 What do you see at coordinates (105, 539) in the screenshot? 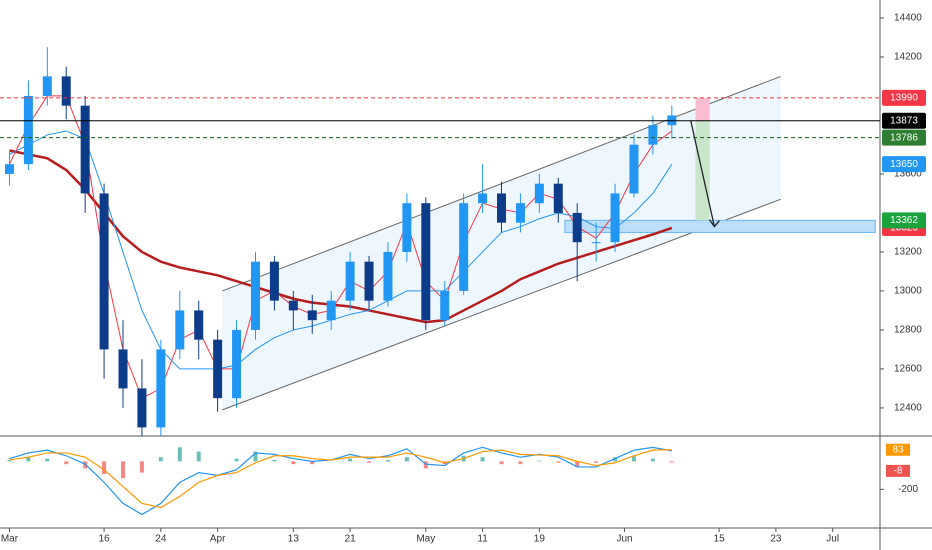
I see `x-tick-label: 16` at bounding box center [105, 539].